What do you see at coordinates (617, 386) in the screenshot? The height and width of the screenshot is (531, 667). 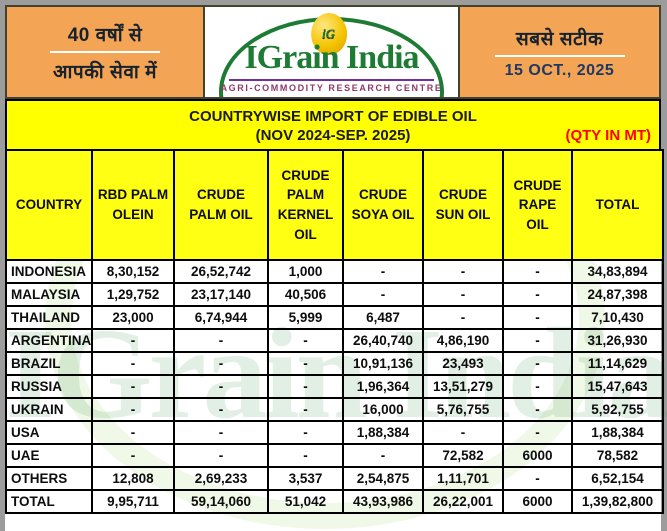 I see `value-cell: 15,47,643` at bounding box center [617, 386].